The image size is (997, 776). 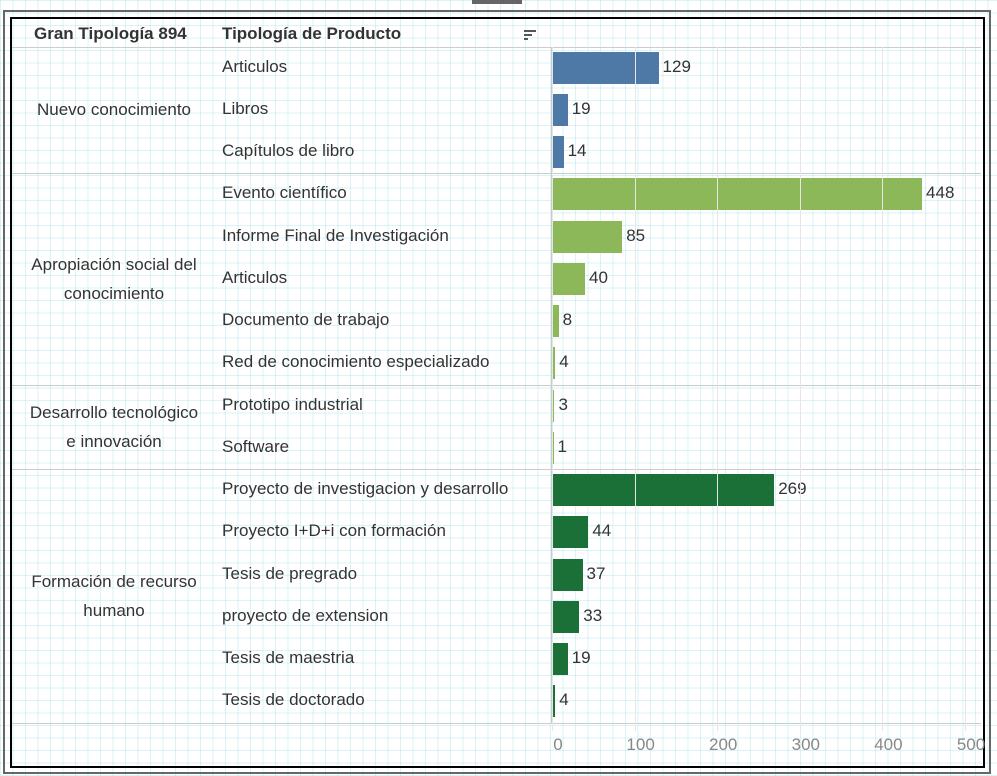 What do you see at coordinates (114, 279) in the screenshot?
I see `group-label: Apropiación social del conocimiento` at bounding box center [114, 279].